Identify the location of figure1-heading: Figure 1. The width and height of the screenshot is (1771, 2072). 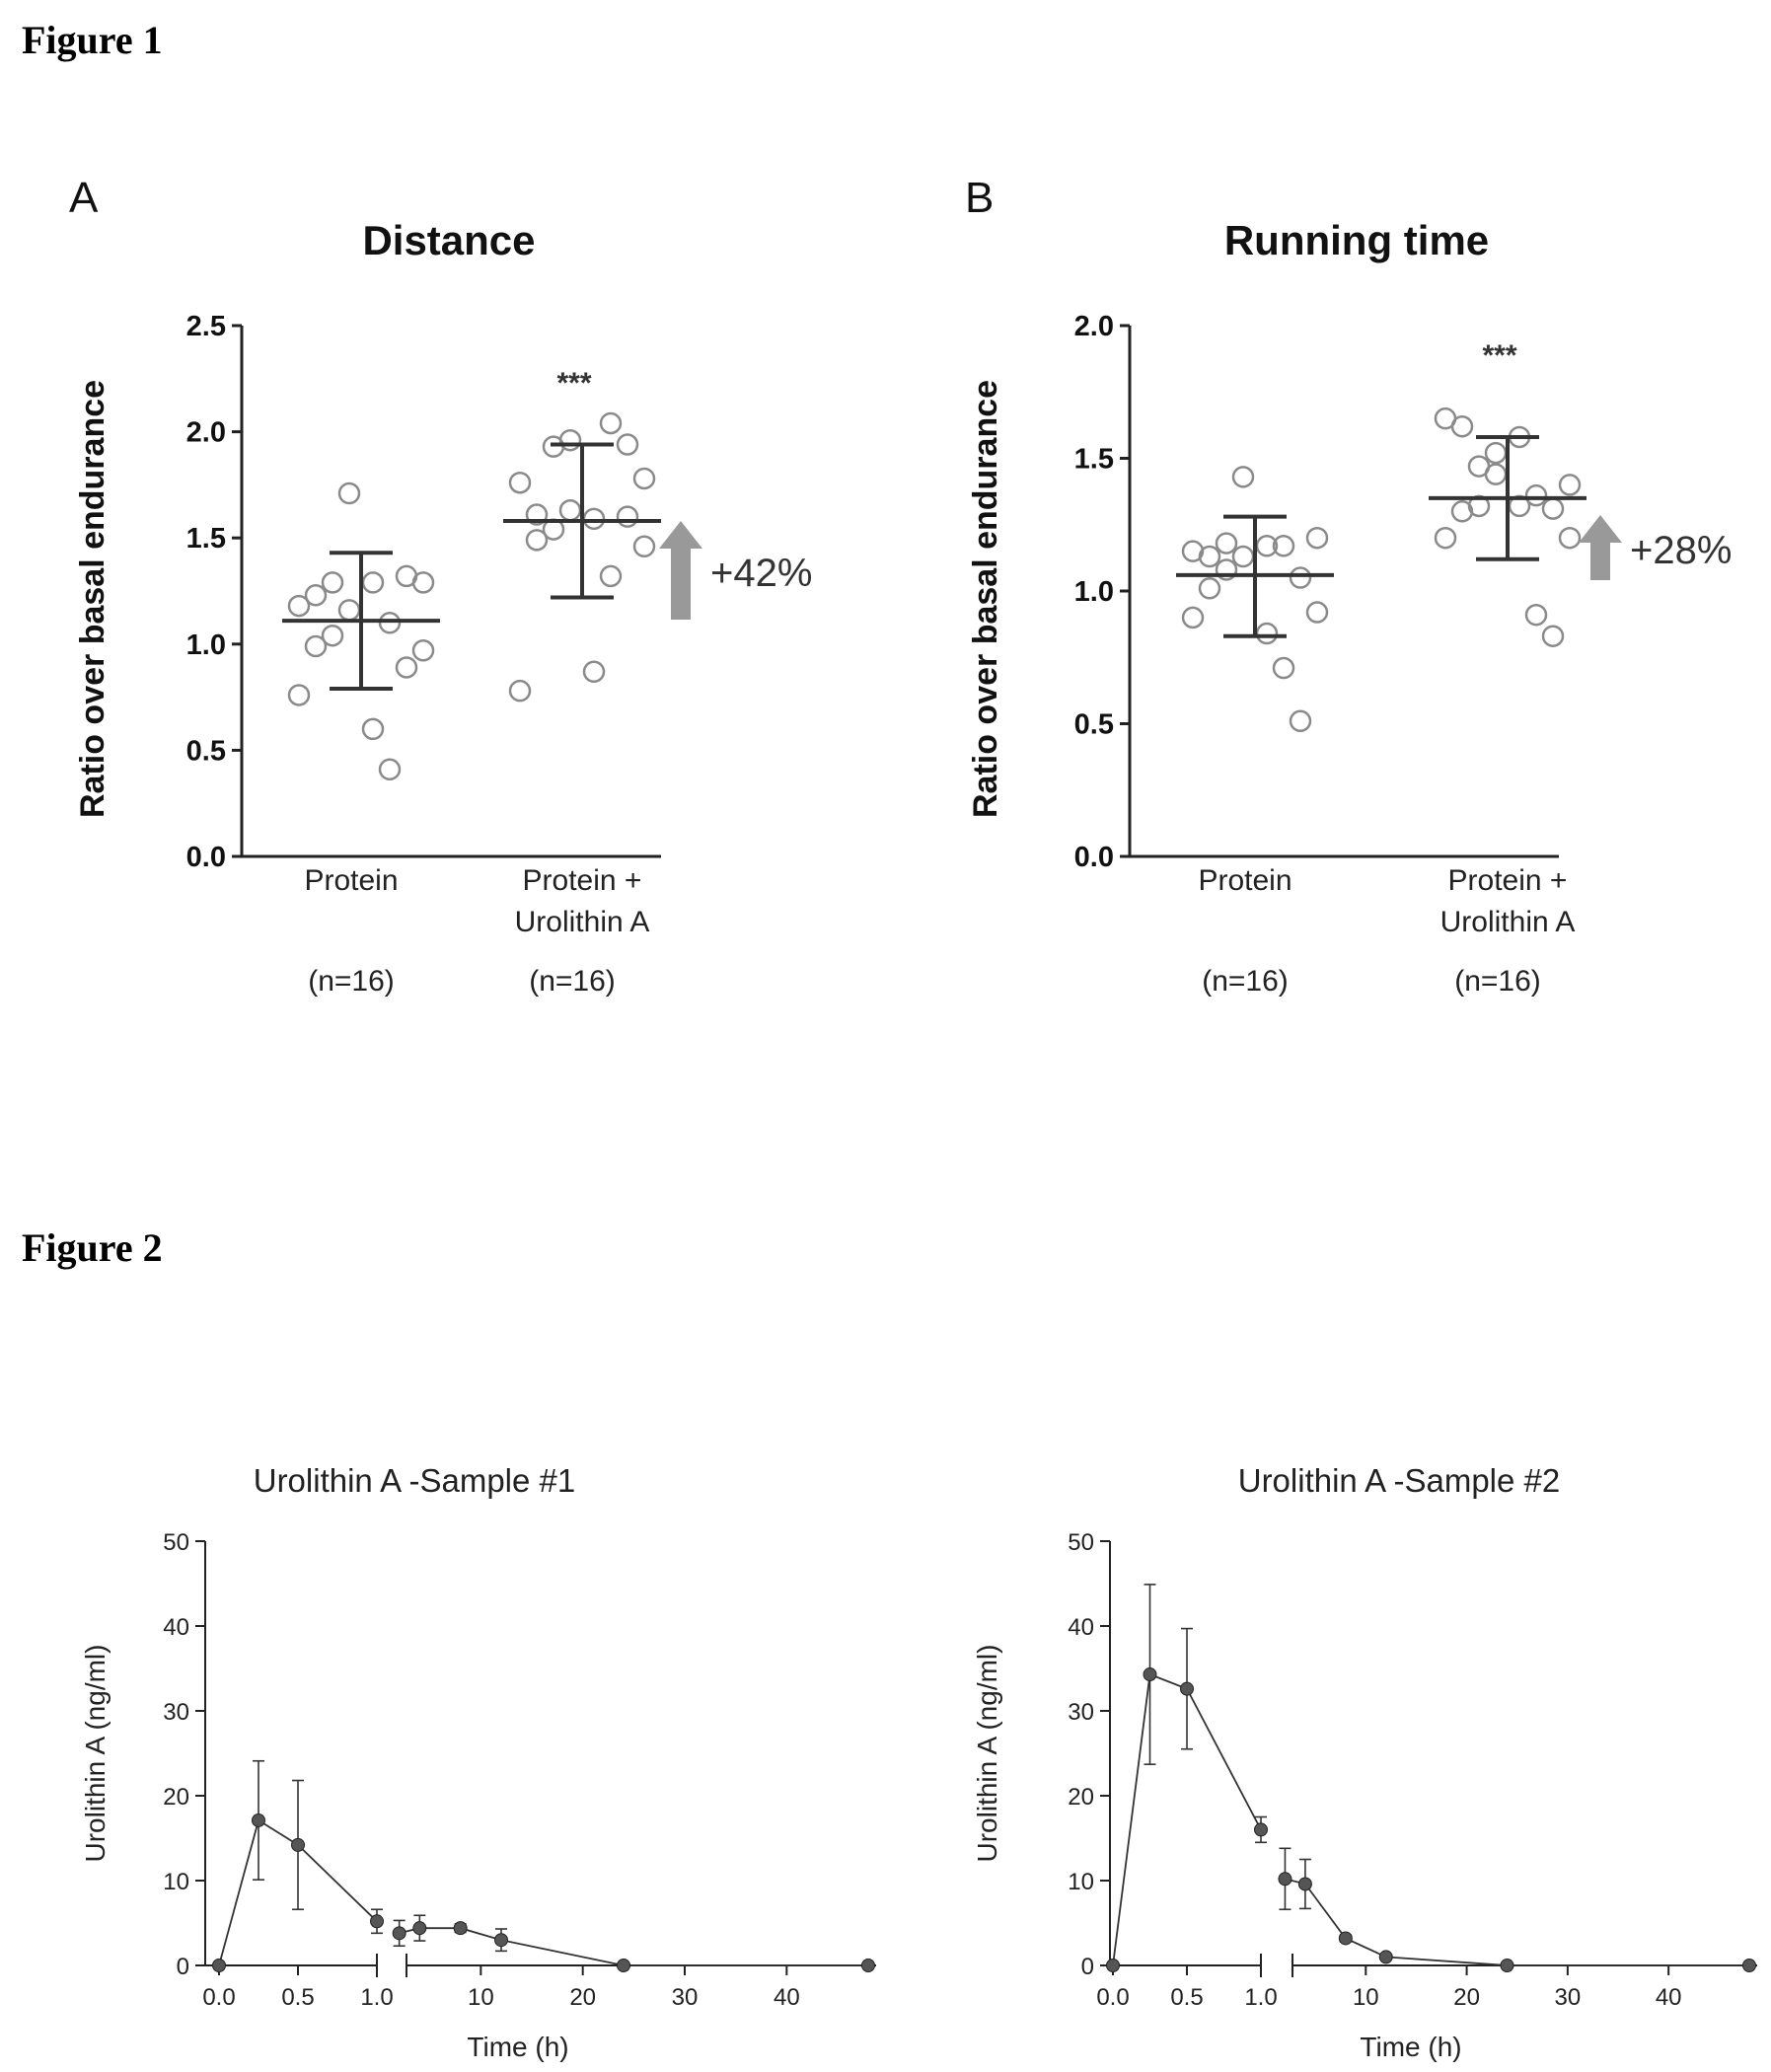
(92, 40).